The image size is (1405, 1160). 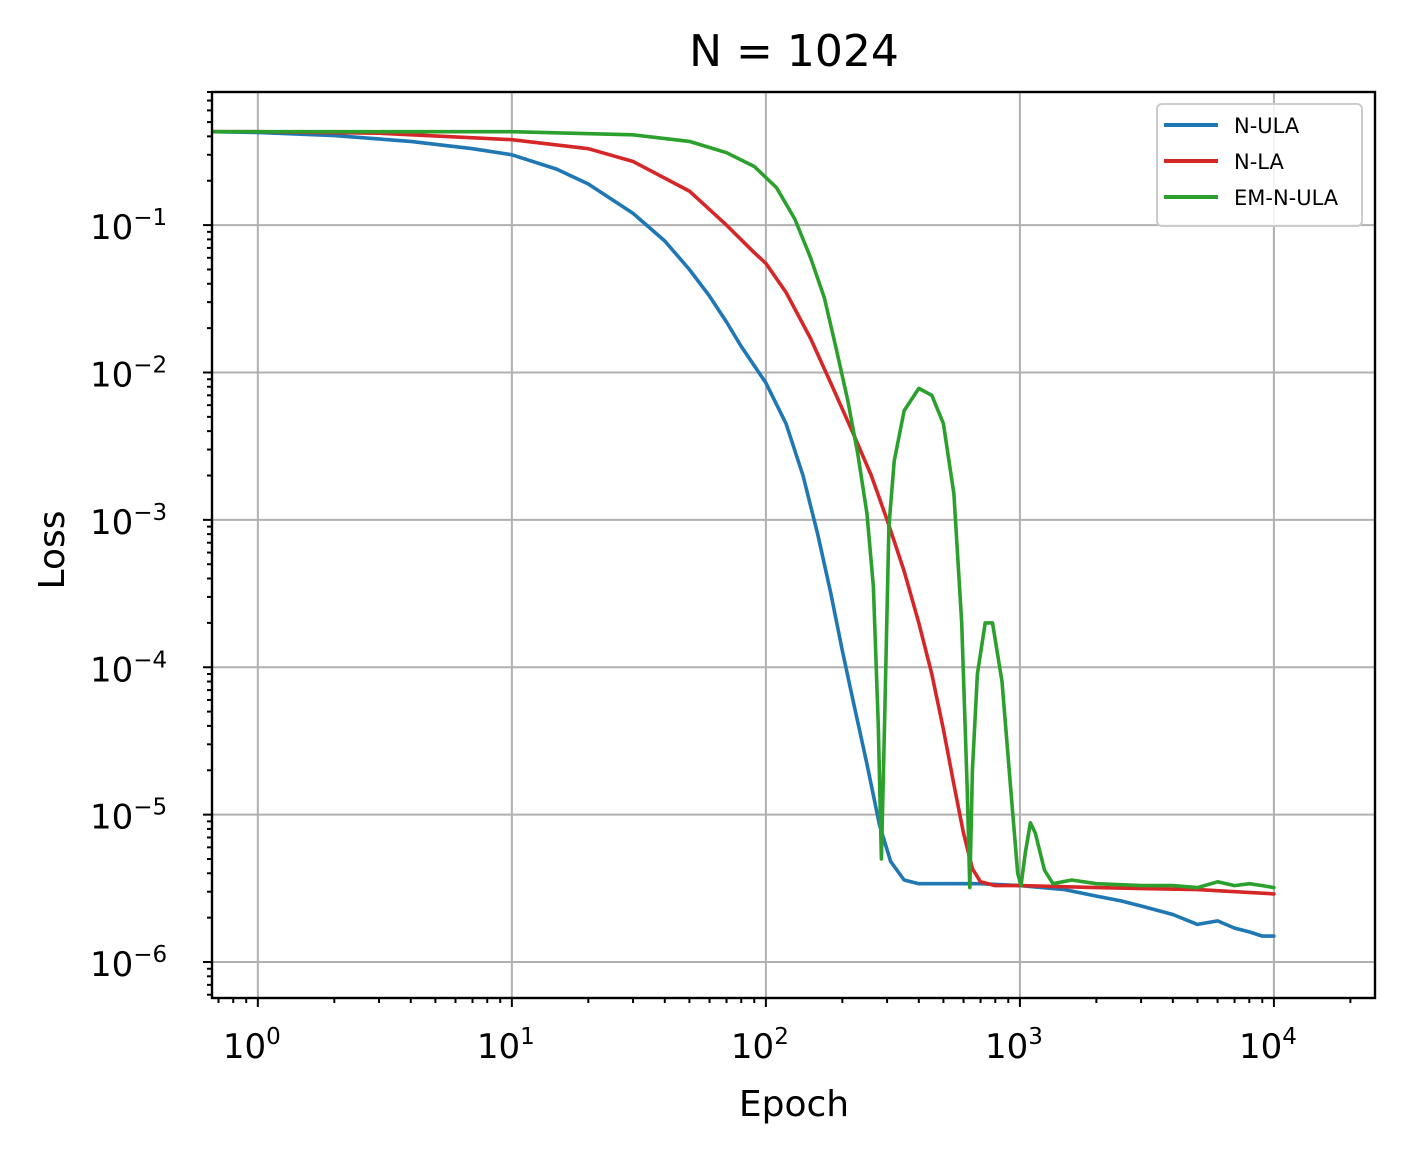 I want to click on y-tick-label: 10⁻⁵, so click(x=128, y=816).